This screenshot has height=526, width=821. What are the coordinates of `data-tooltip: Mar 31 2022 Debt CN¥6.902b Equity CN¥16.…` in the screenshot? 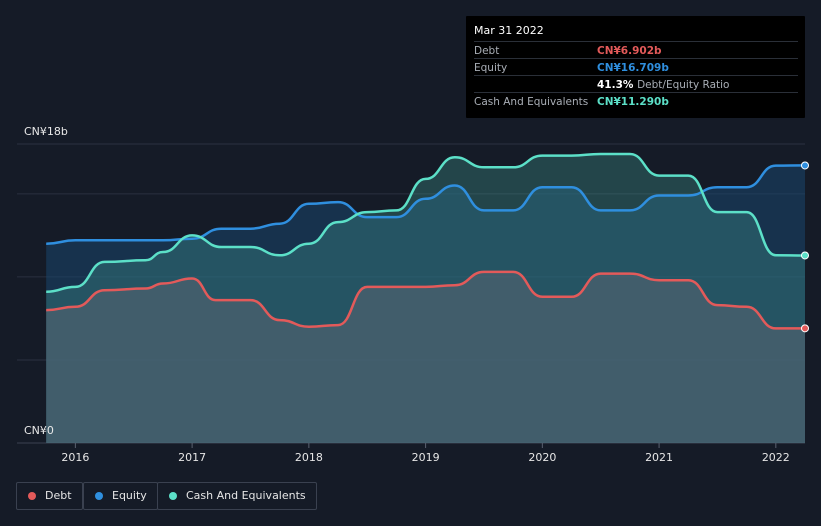 It's located at (635, 67).